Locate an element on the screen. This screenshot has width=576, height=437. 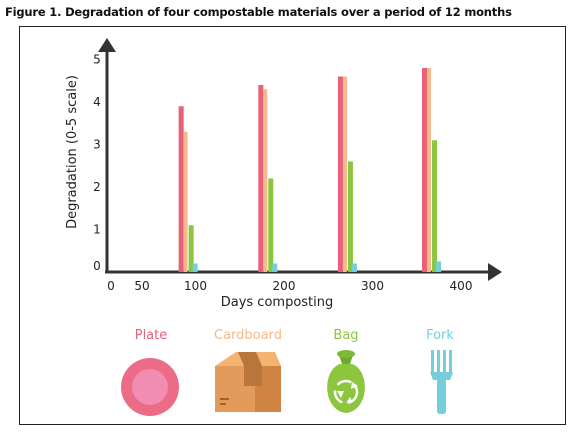
fork-icon is located at coordinates (441, 382).